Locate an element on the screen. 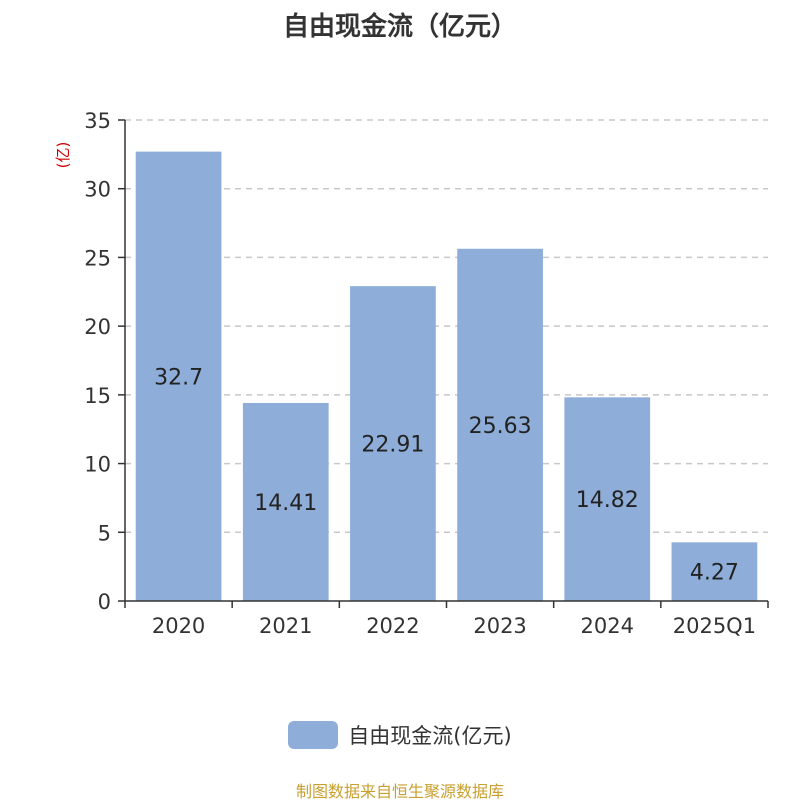 This screenshot has width=800, height=802. y-tick-label: 15 is located at coordinates (97, 396).